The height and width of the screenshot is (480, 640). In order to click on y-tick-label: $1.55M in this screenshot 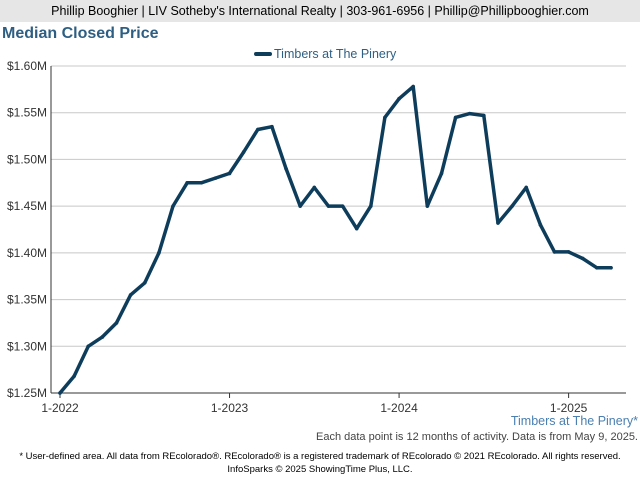, I will do `click(27, 113)`.